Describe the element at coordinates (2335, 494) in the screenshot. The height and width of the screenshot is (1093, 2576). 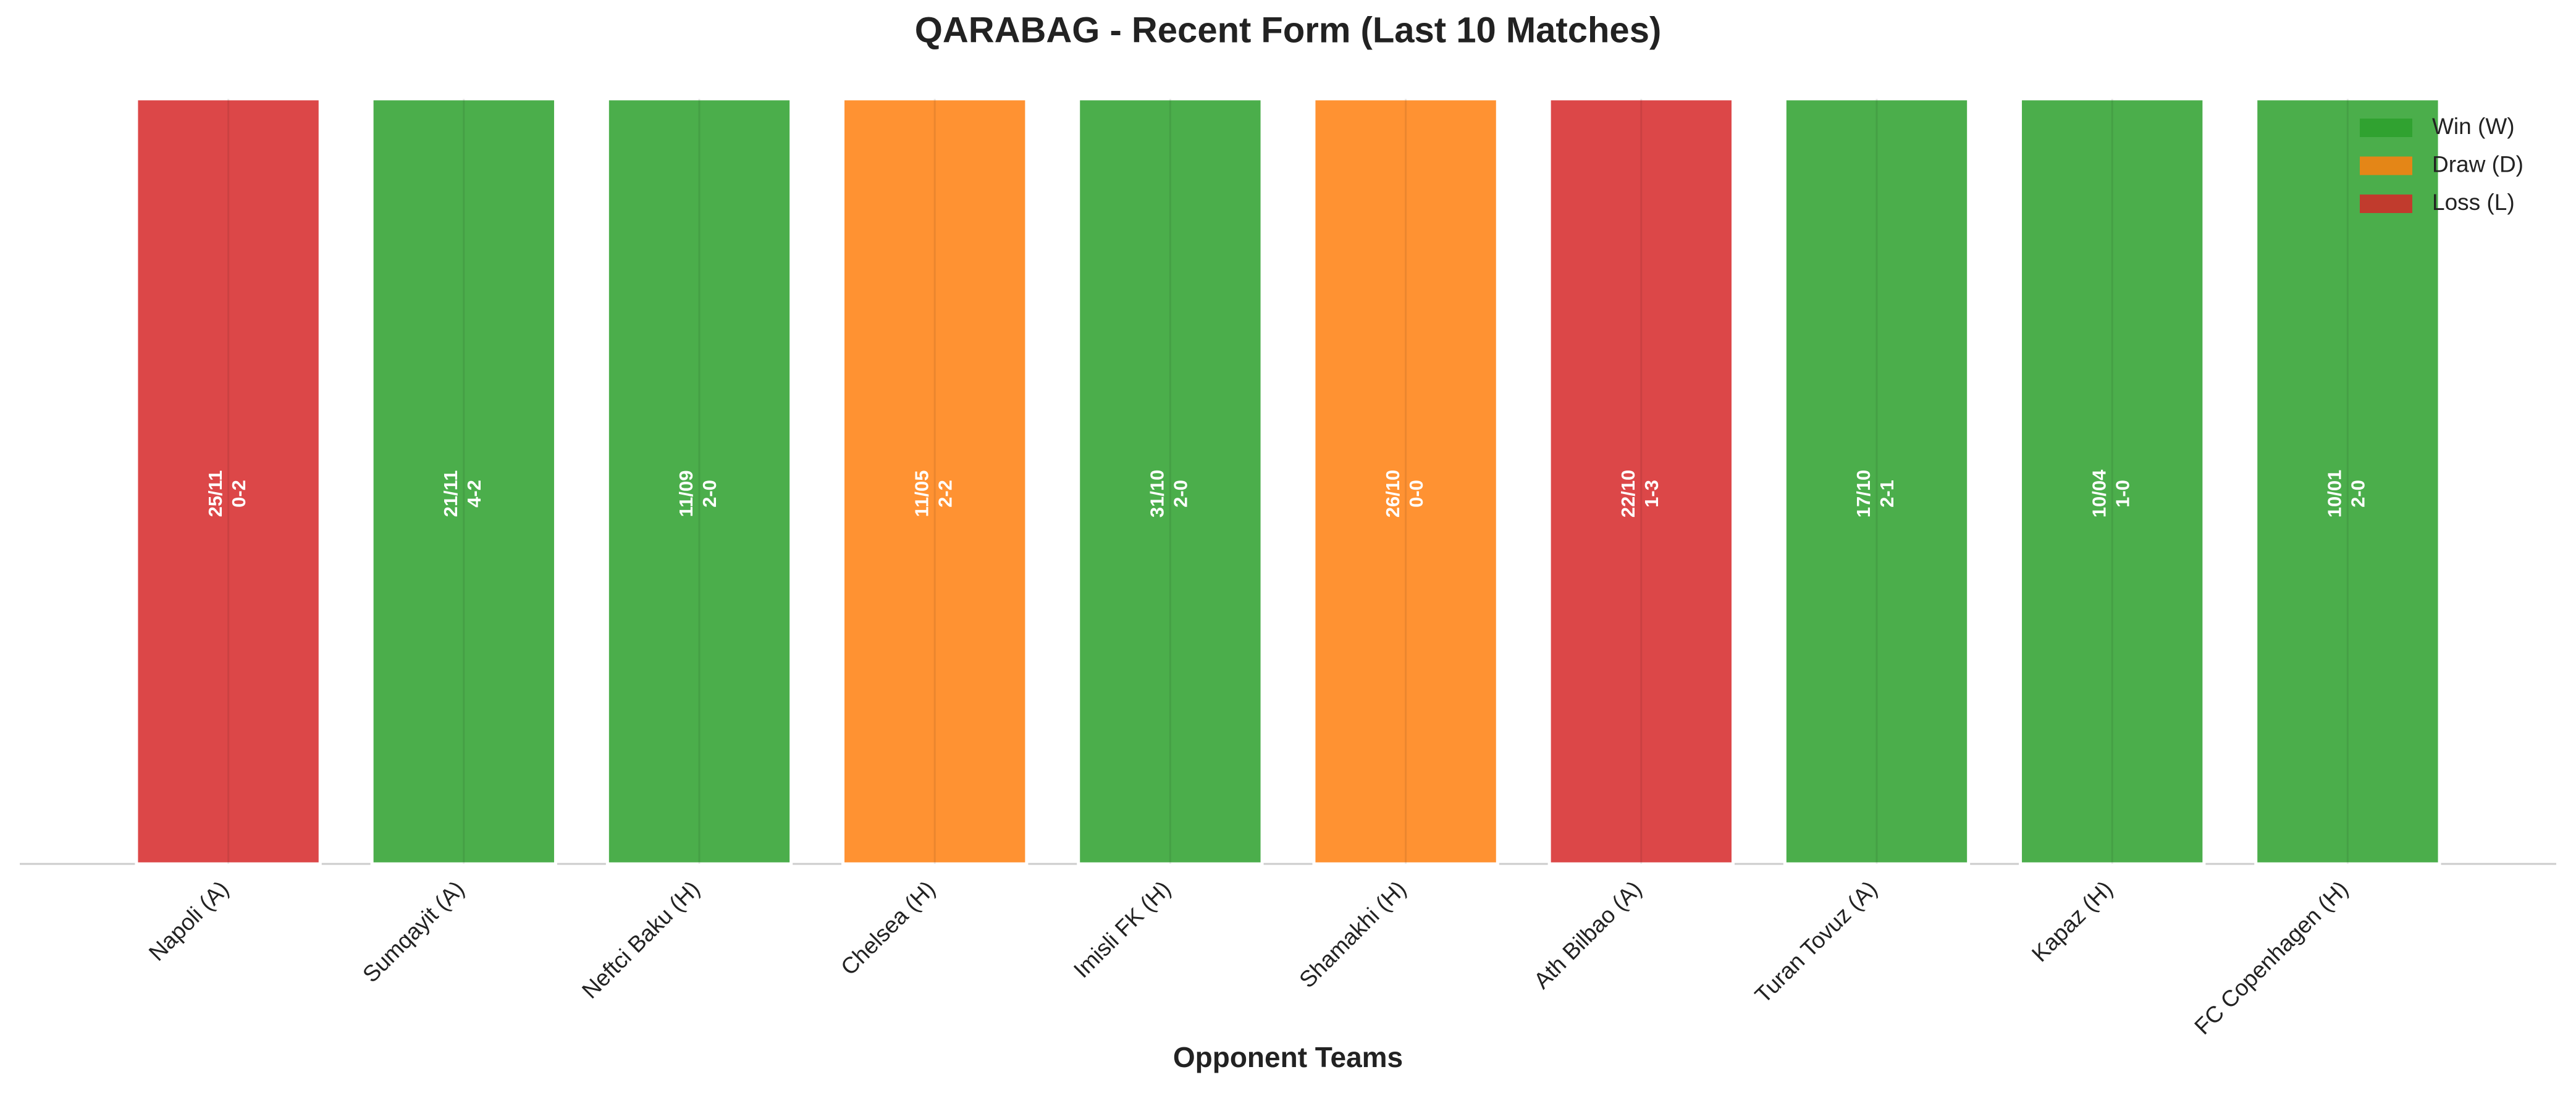
I see `bar-label: 10/01` at that location.